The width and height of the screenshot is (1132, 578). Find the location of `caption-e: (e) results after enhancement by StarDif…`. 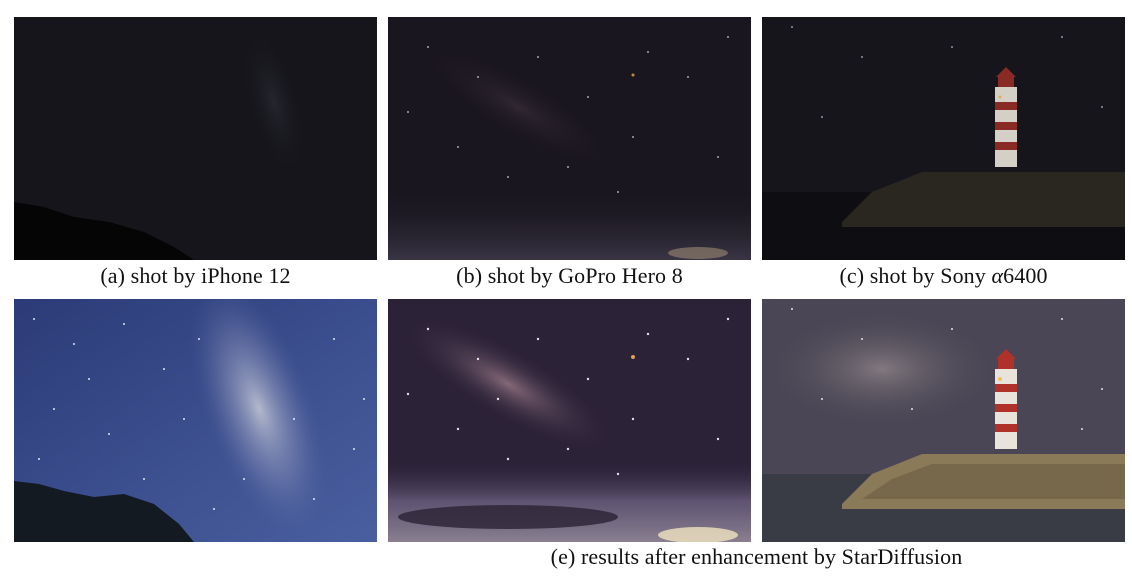

caption-e: (e) results after enhancement by StarDif… is located at coordinates (756, 556).